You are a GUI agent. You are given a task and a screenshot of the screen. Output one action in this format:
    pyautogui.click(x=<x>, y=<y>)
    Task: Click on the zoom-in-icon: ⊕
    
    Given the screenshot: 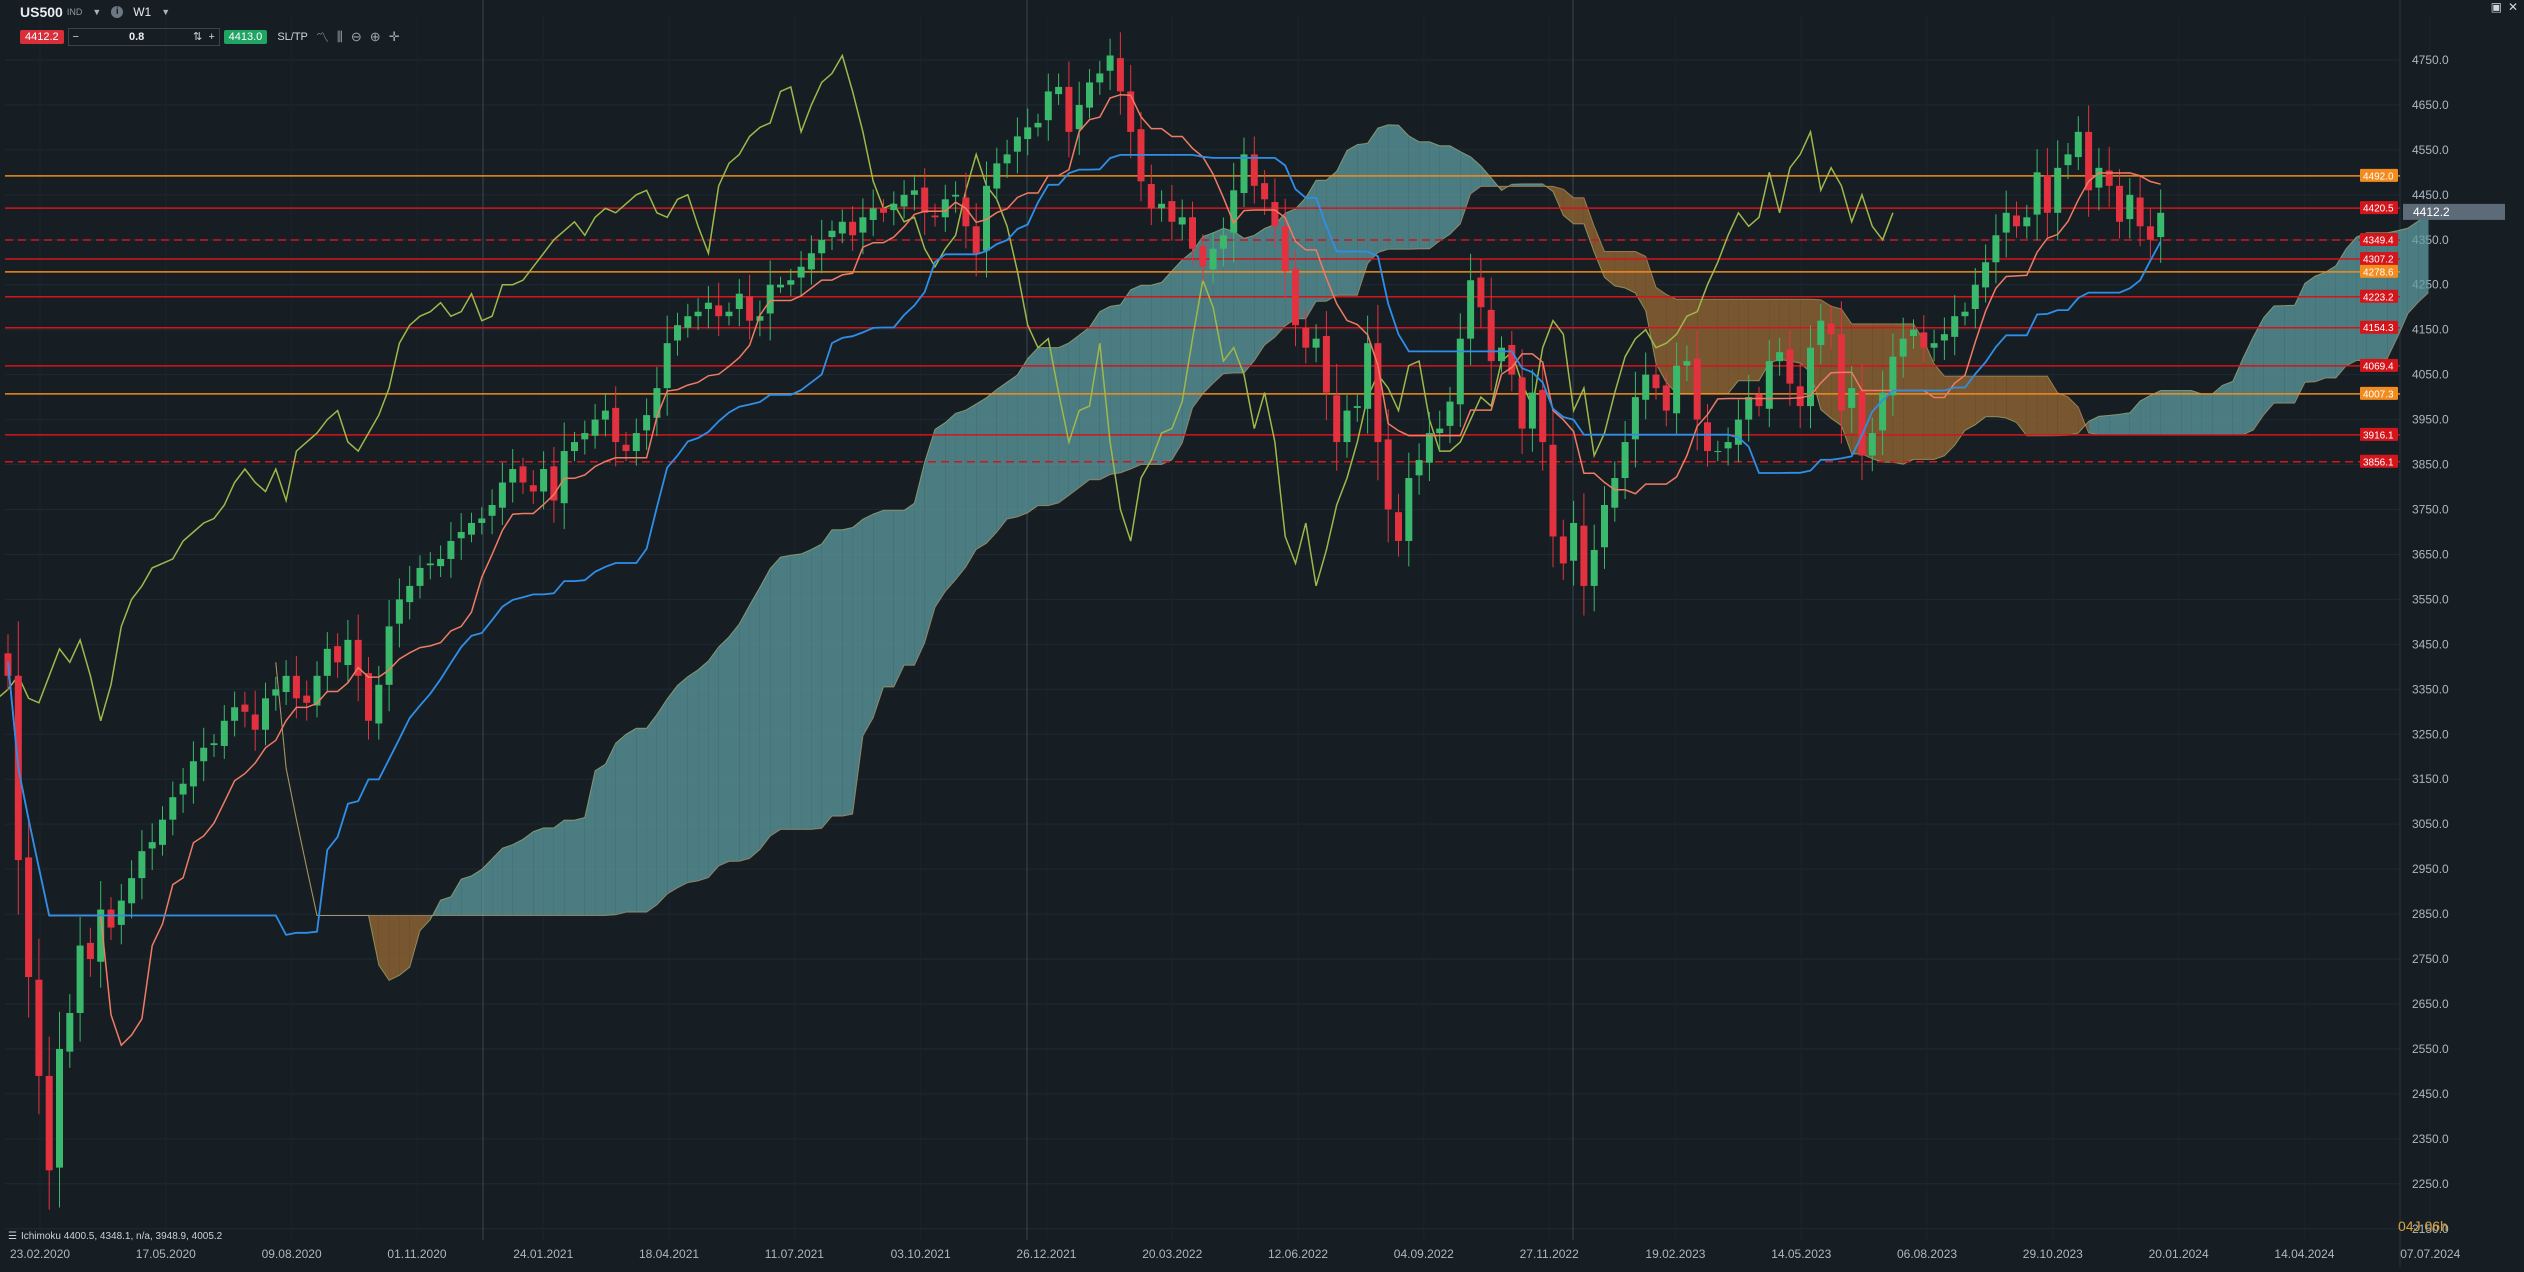 What is the action you would take?
    pyautogui.click(x=375, y=36)
    